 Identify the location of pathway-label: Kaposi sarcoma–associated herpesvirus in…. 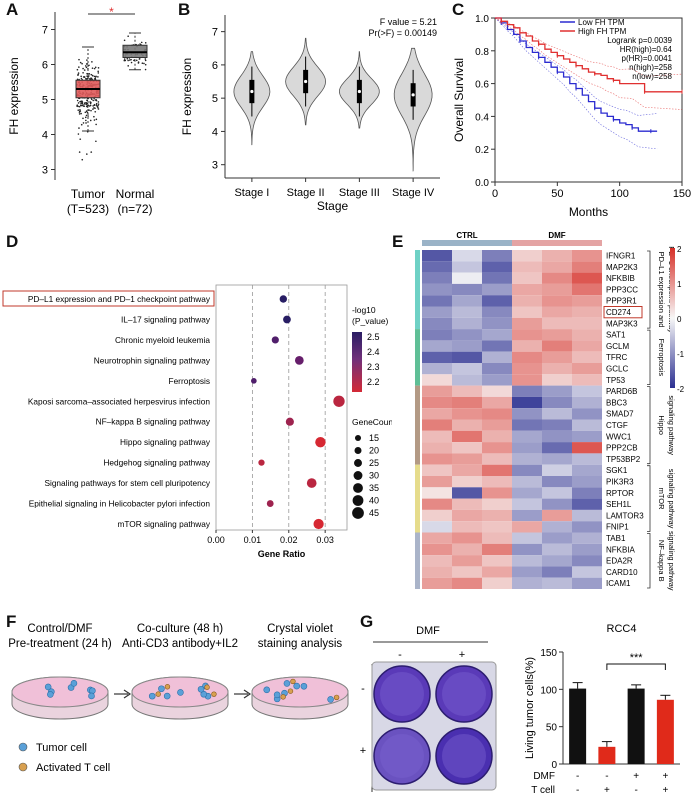
(119, 401).